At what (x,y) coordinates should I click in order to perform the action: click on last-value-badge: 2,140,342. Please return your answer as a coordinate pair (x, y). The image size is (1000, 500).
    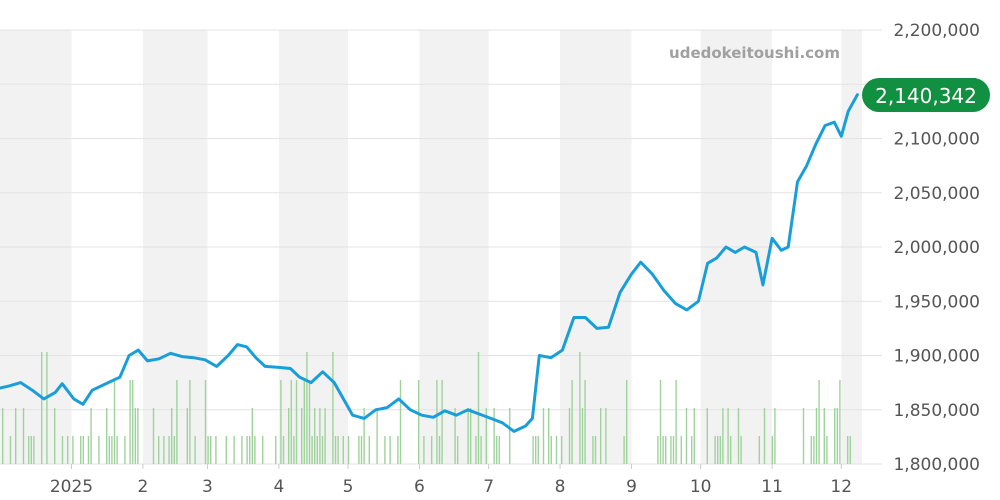
    Looking at the image, I should click on (926, 95).